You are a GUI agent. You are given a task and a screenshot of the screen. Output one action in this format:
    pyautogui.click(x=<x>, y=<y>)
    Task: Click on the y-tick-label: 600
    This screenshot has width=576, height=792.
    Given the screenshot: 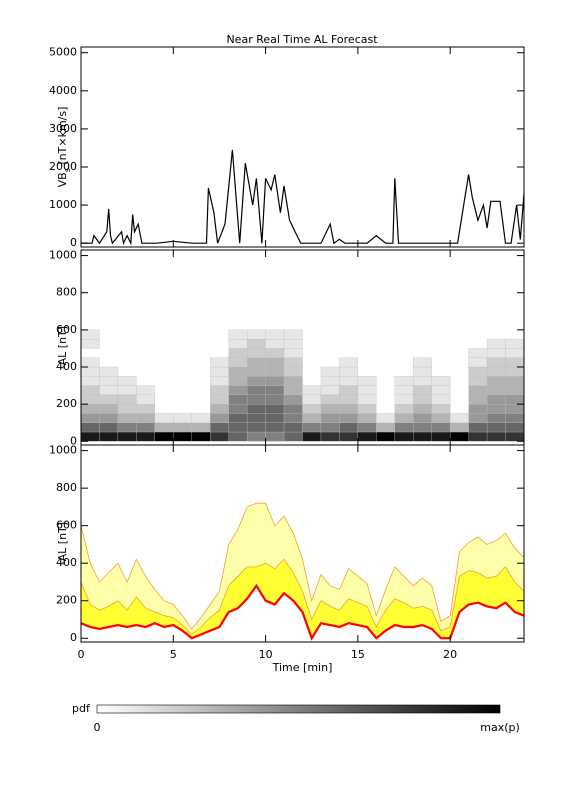 What is the action you would take?
    pyautogui.click(x=66, y=525)
    